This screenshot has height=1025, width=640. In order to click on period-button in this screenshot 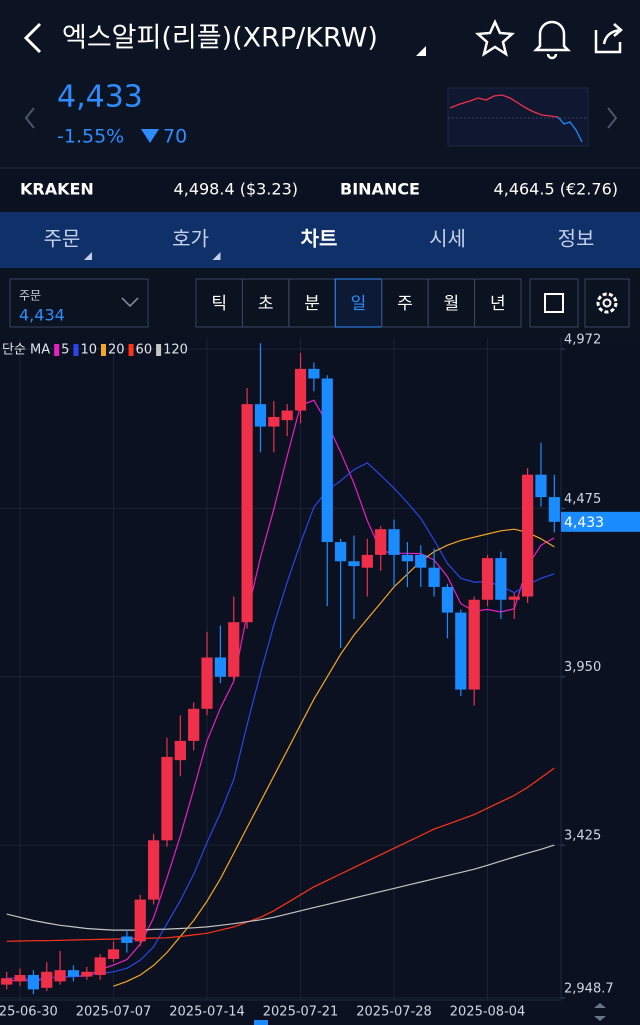, I will do `click(498, 303)`.